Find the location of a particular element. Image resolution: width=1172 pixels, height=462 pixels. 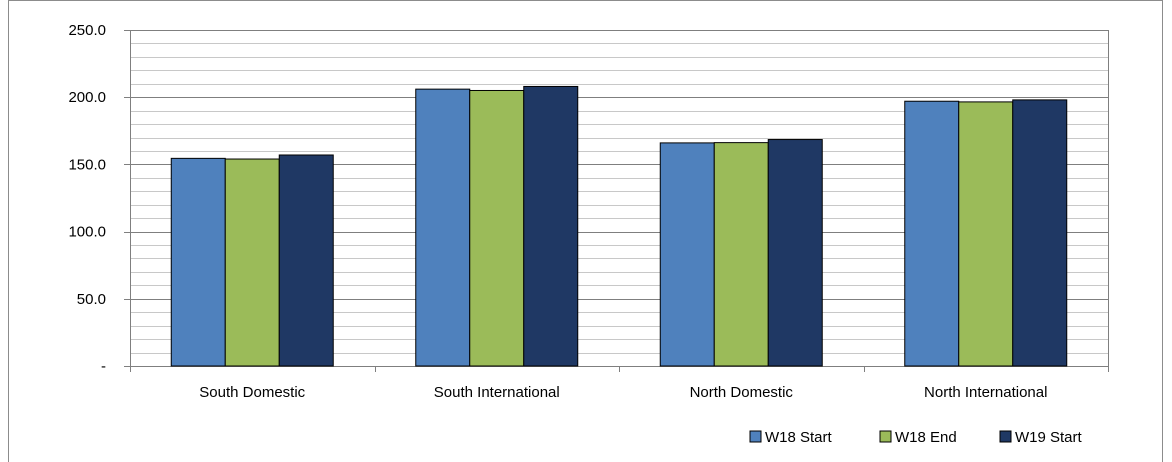

legend-label: W18 Start is located at coordinates (799, 437).